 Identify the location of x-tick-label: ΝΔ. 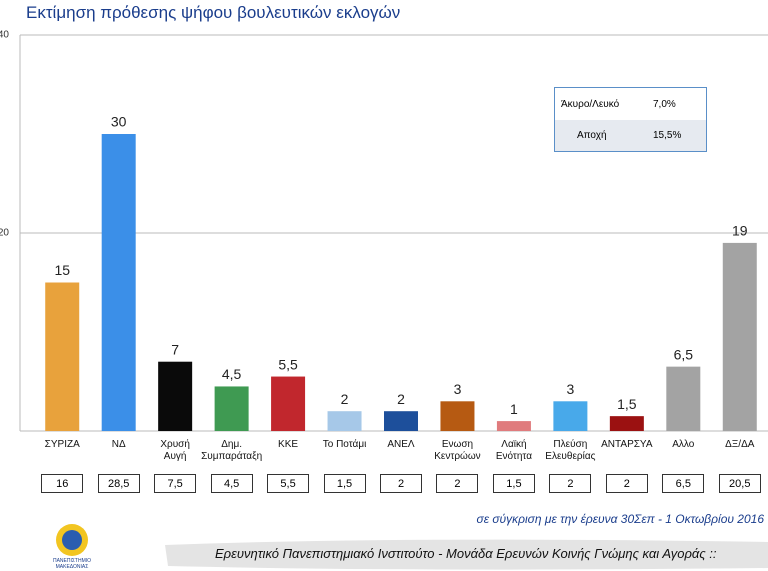
(118, 444).